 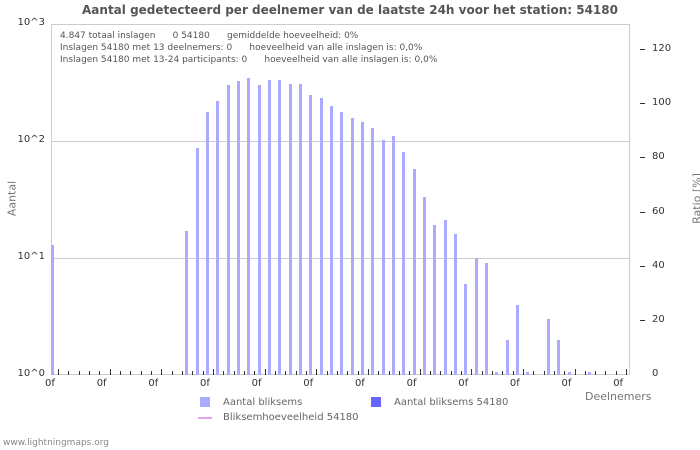 What do you see at coordinates (662, 48) in the screenshot?
I see `y2-tick-120: 120` at bounding box center [662, 48].